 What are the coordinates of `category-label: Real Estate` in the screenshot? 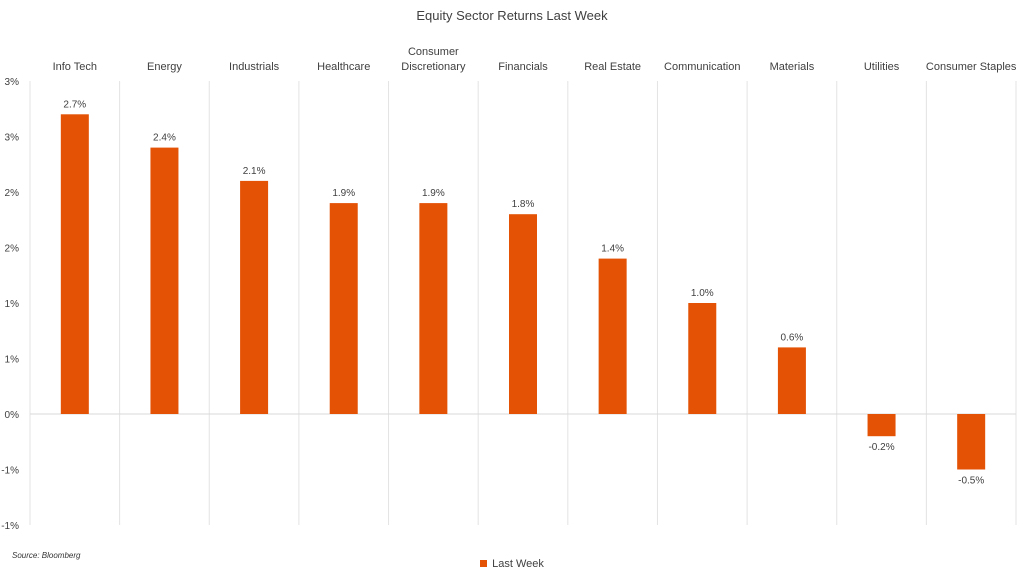 It's located at (612, 67).